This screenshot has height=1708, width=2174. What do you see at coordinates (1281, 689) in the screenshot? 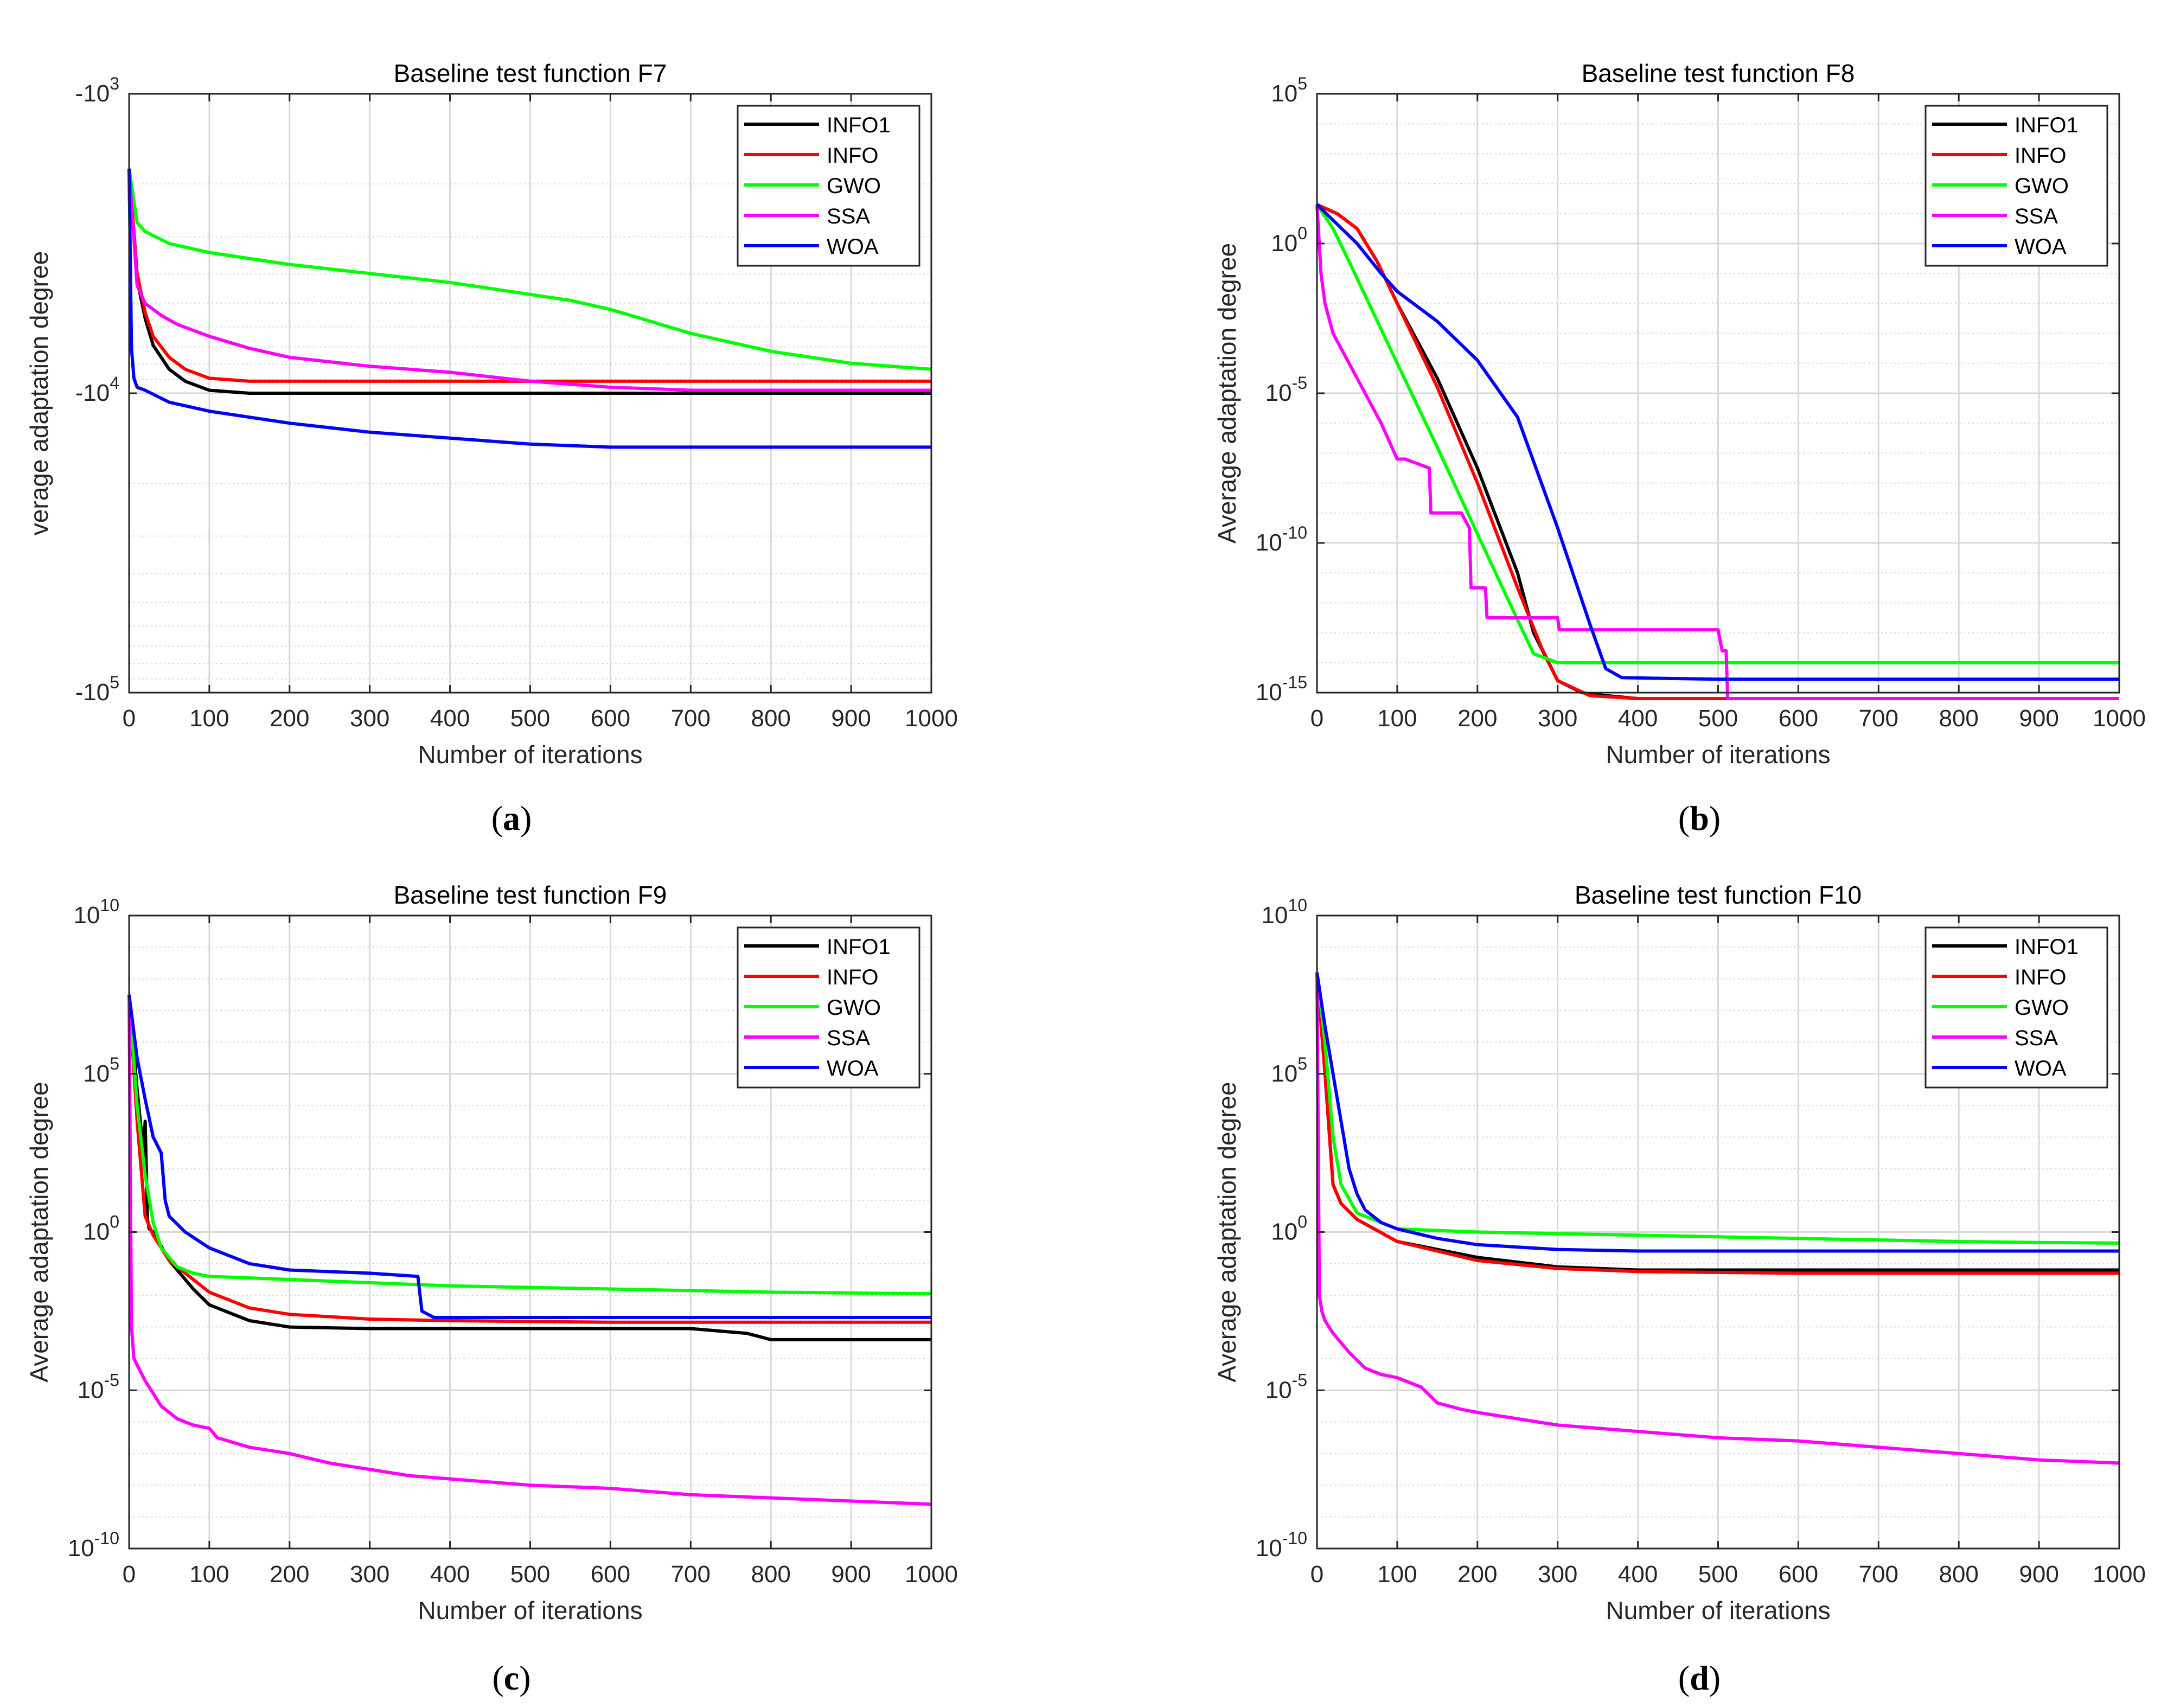
I see `y-tick-label: 10⁻¹⁵` at bounding box center [1281, 689].